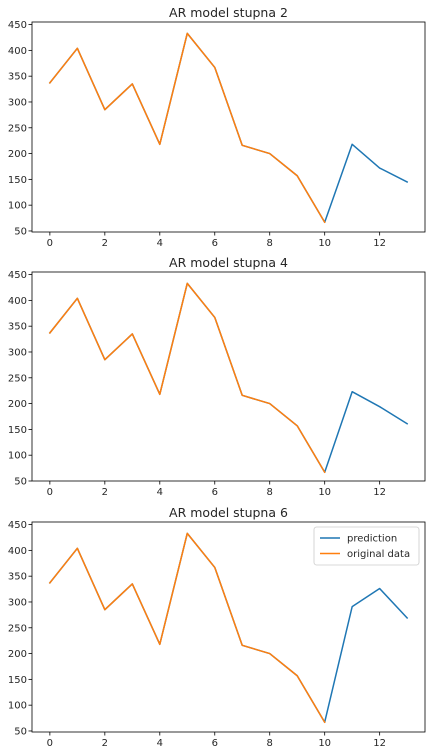 Image resolution: width=431 pixels, height=754 pixels. I want to click on chart-title: AR model stupna 6, so click(228, 512).